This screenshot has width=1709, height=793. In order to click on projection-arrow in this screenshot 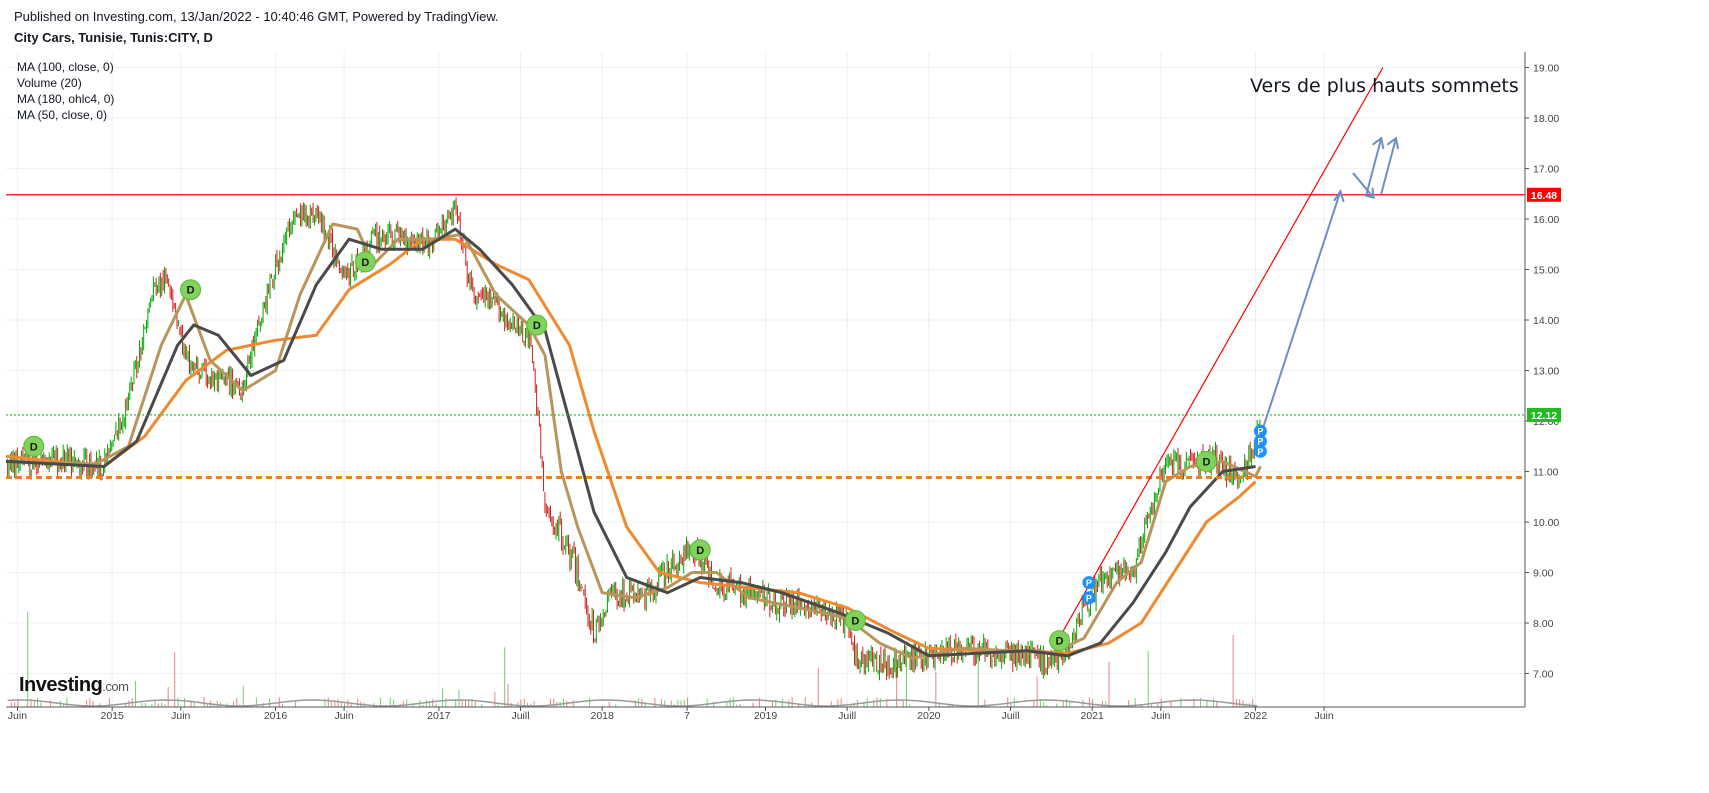, I will do `click(1388, 166)`.